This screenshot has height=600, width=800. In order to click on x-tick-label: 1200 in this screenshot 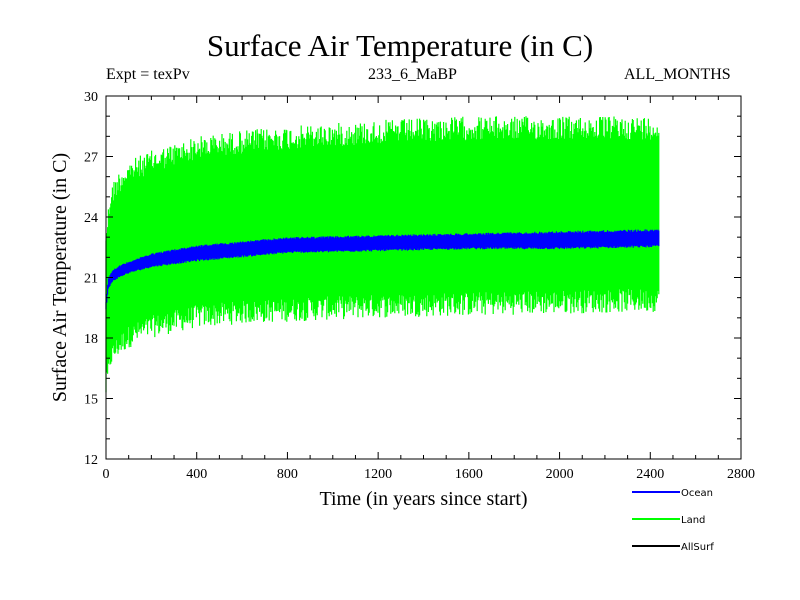, I will do `click(378, 474)`.